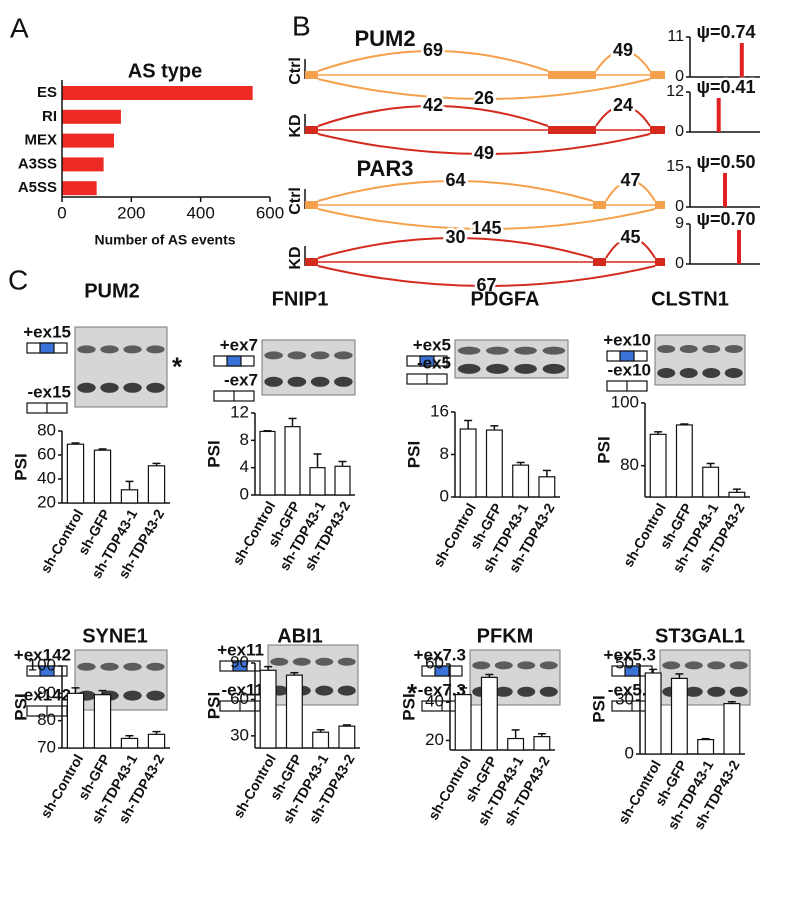  I want to click on y-tick-label: 100, so click(42, 664).